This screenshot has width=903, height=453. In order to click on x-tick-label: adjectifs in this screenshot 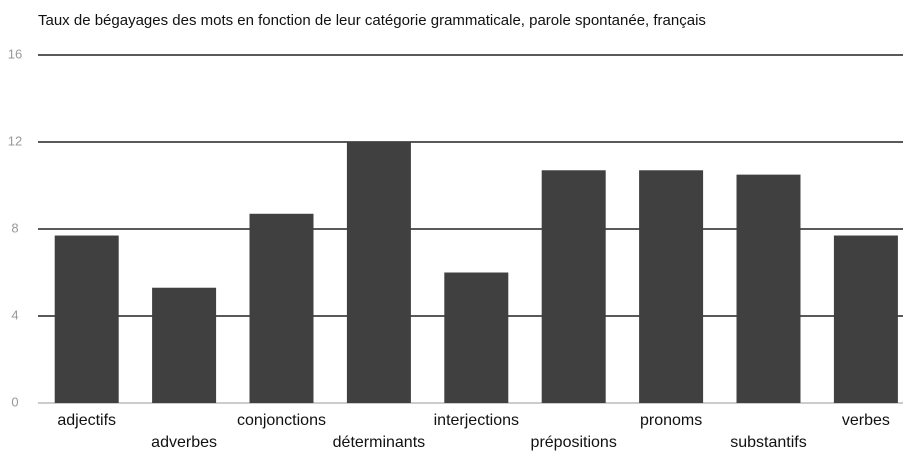, I will do `click(86, 420)`.